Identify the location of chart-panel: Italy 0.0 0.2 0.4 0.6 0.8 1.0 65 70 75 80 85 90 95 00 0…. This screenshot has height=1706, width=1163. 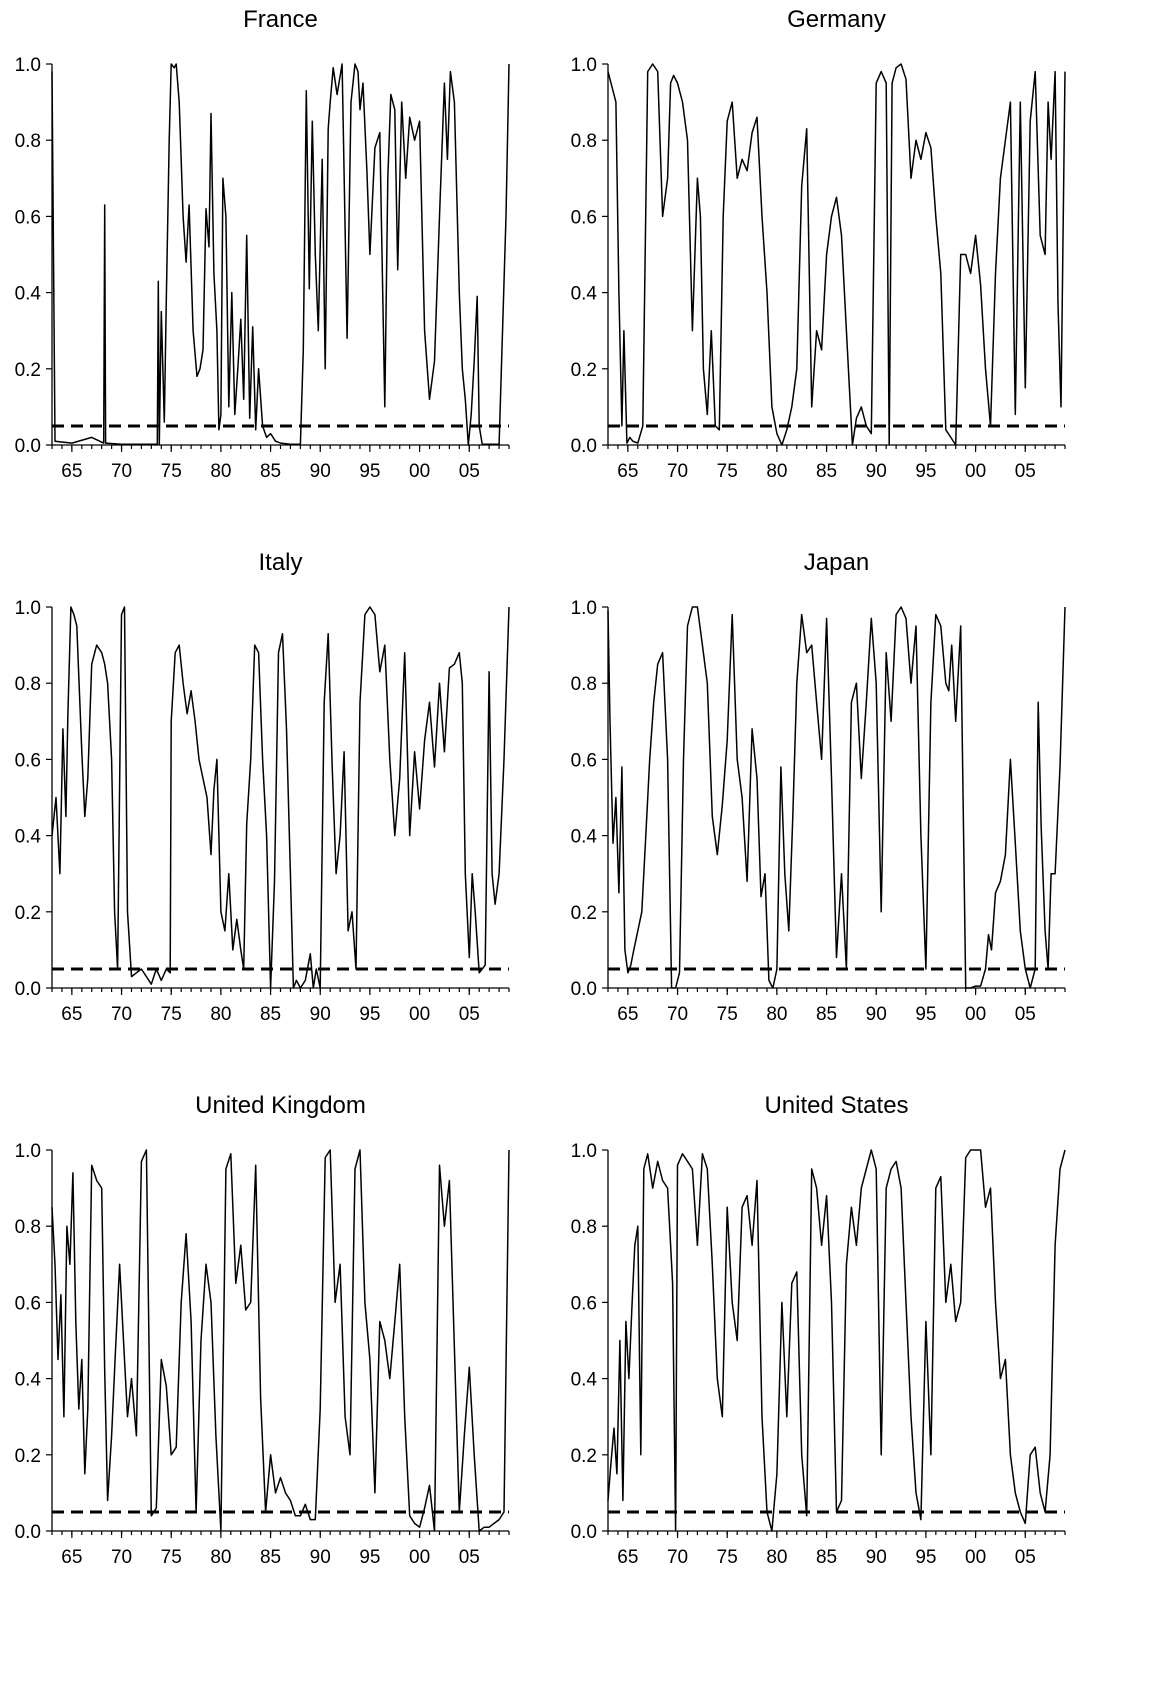
(262, 787).